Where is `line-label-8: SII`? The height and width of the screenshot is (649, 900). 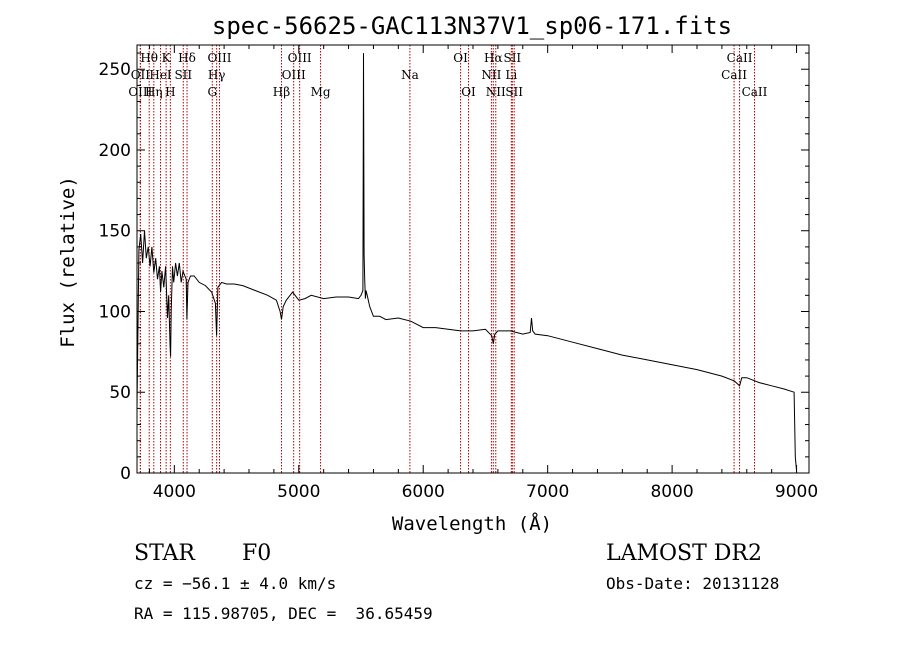
line-label-8: SII is located at coordinates (183, 75).